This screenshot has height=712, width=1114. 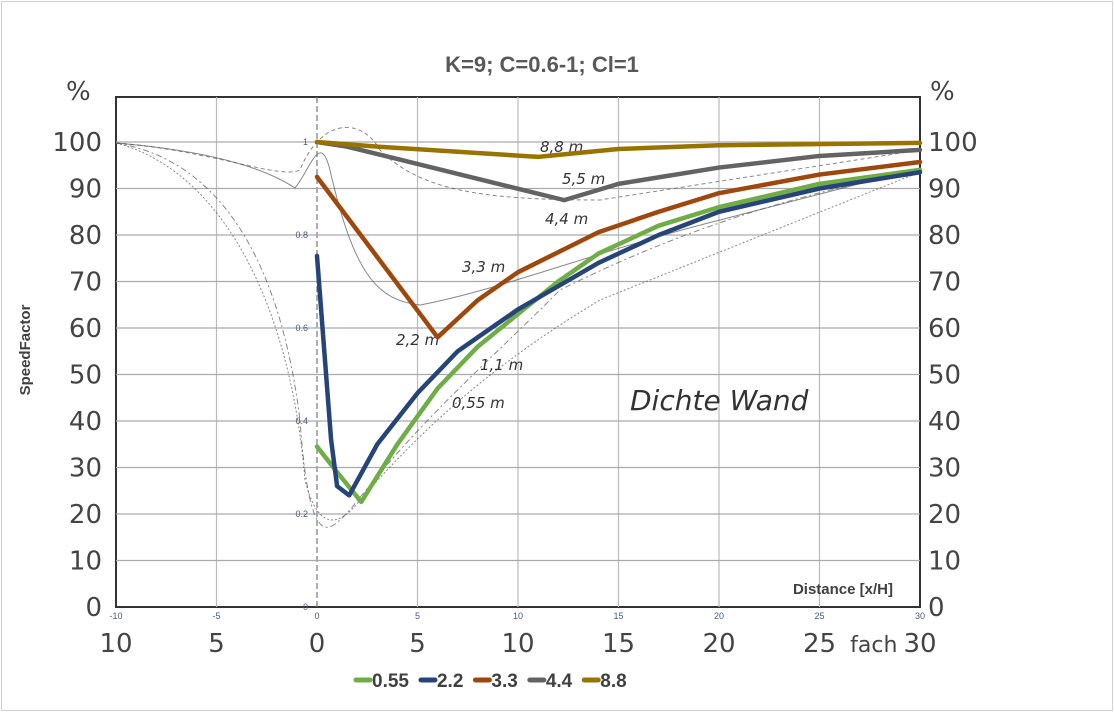 I want to click on series-line-8.8, so click(x=618, y=149).